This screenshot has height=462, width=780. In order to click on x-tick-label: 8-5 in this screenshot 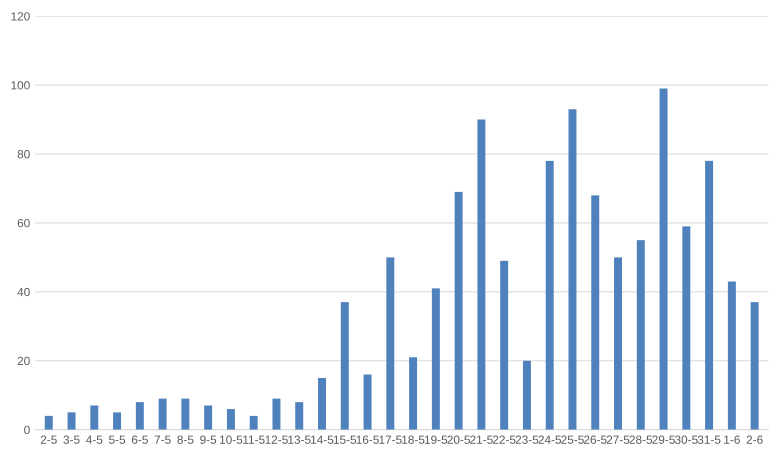, I will do `click(185, 440)`.